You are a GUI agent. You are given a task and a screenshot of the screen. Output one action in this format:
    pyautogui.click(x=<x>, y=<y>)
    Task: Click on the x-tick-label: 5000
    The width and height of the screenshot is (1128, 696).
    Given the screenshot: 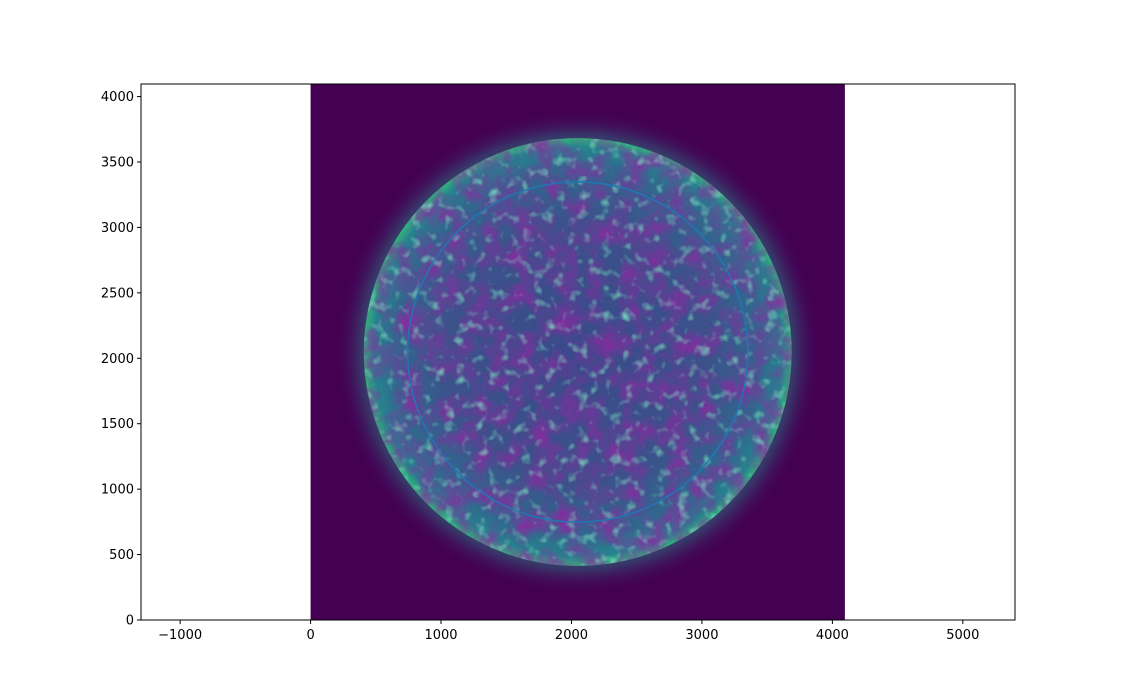 What is the action you would take?
    pyautogui.click(x=962, y=635)
    